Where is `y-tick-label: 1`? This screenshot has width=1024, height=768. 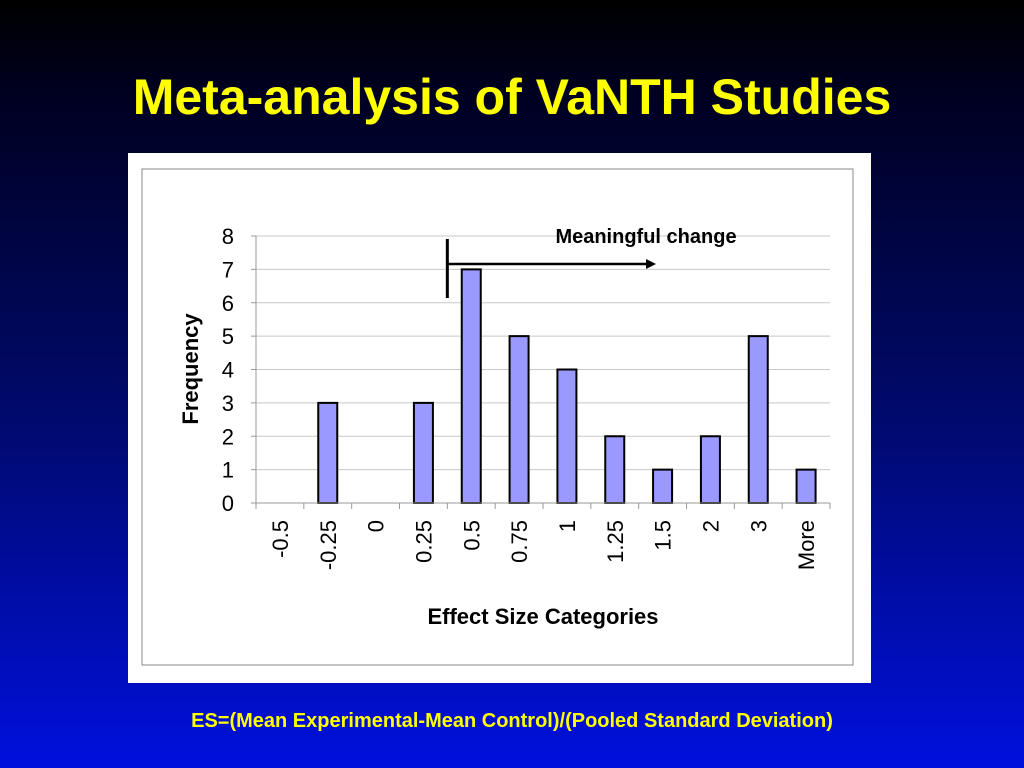
y-tick-label: 1 is located at coordinates (228, 470).